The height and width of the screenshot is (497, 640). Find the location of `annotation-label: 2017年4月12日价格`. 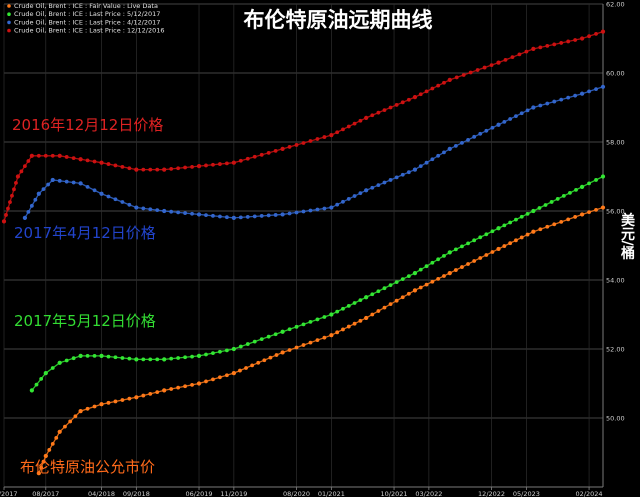

annotation-label: 2017年4月12日价格 is located at coordinates (85, 233).